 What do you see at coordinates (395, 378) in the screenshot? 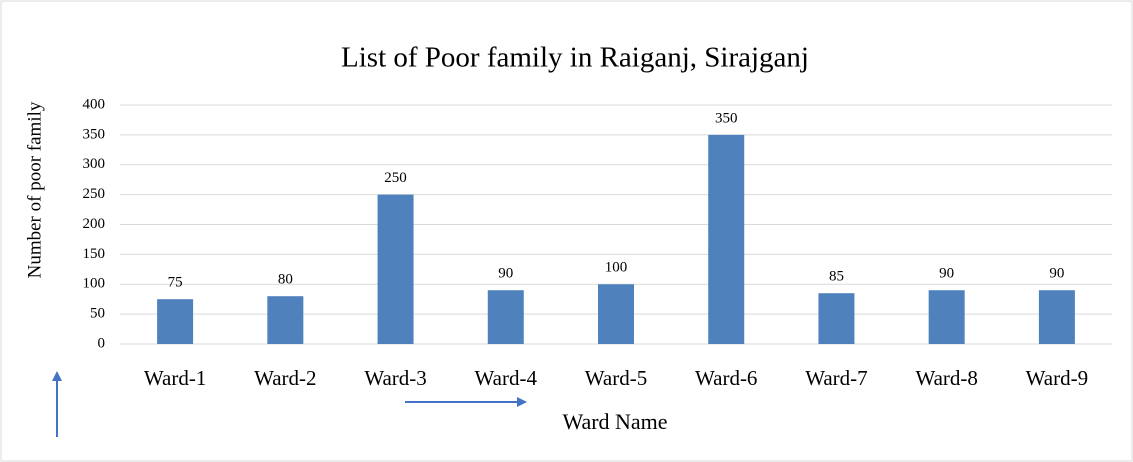
I see `x-tick-label: Ward-3` at bounding box center [395, 378].